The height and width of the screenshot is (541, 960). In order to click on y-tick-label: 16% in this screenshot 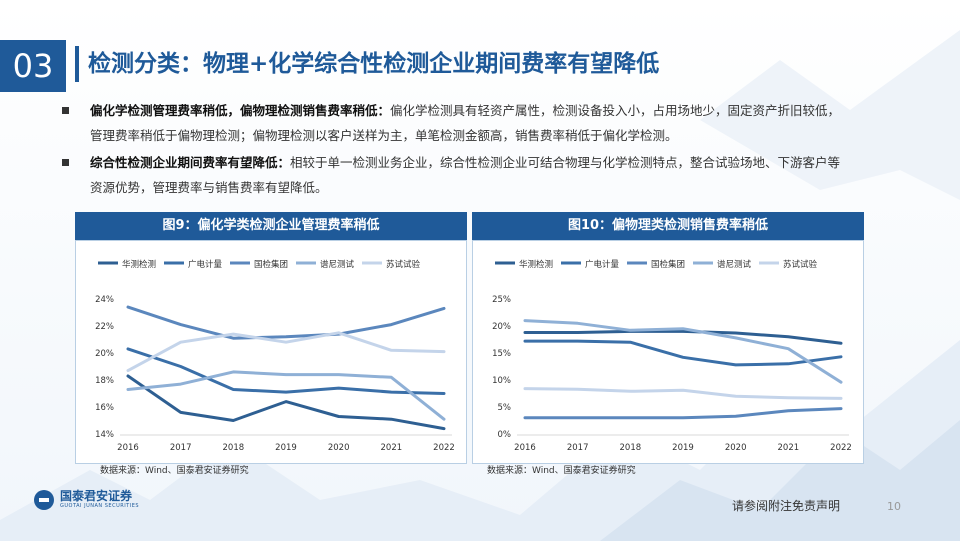, I will do `click(104, 408)`.